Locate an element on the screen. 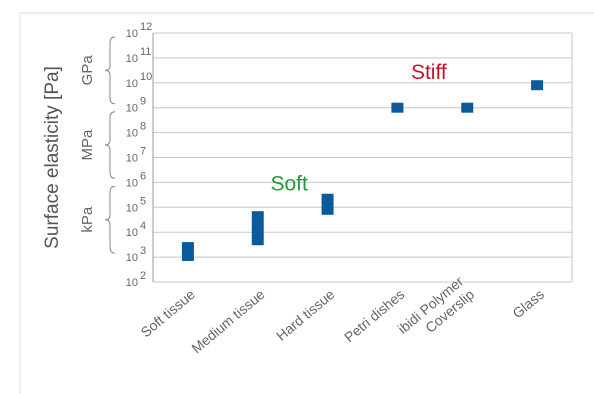 The width and height of the screenshot is (594, 394). unit-label: MPa is located at coordinates (87, 145).